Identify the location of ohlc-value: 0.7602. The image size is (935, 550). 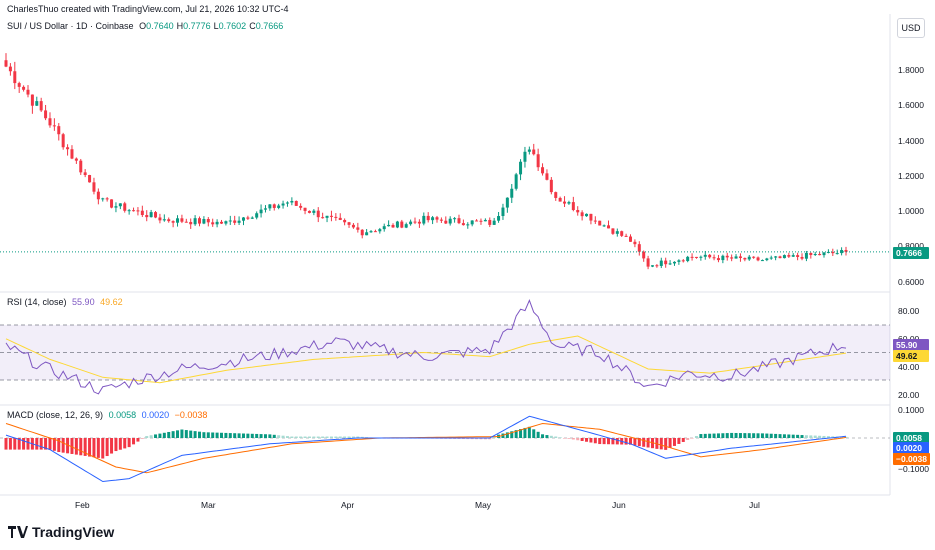
(232, 26).